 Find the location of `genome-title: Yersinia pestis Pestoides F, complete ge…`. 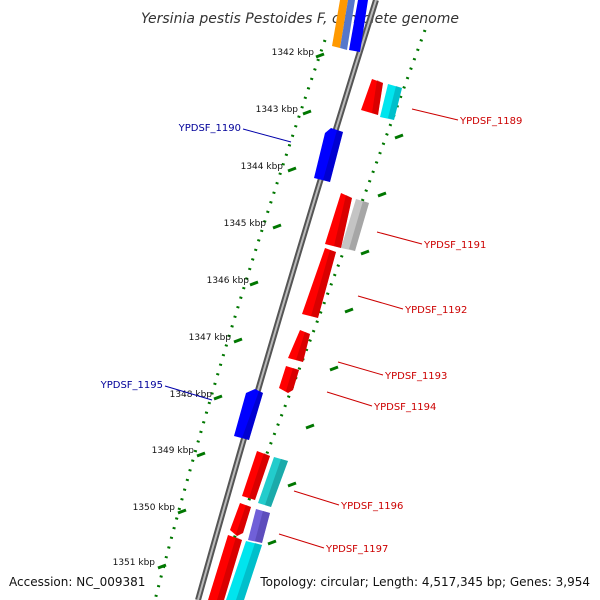

genome-title: Yersinia pestis Pestoides F, complete ge… is located at coordinates (300, 19).